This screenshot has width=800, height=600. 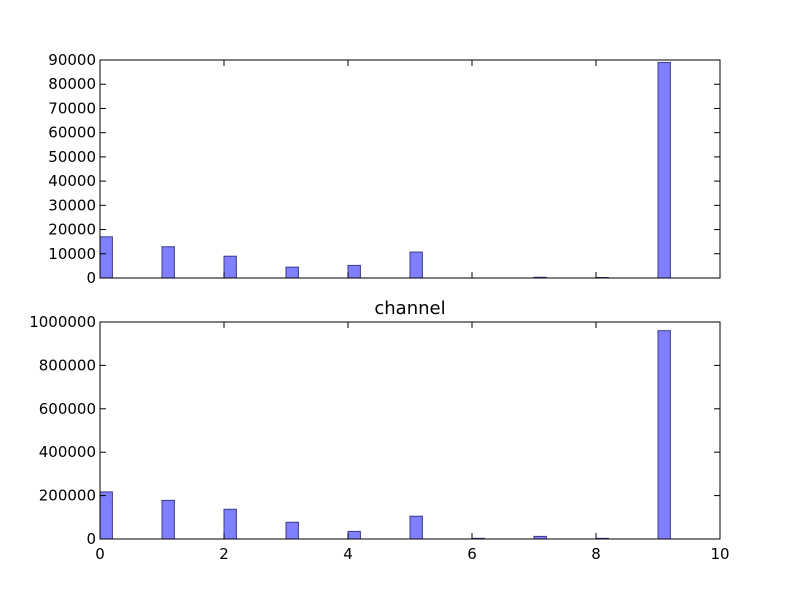 What do you see at coordinates (72, 205) in the screenshot?
I see `y-tick-label: 30000` at bounding box center [72, 205].